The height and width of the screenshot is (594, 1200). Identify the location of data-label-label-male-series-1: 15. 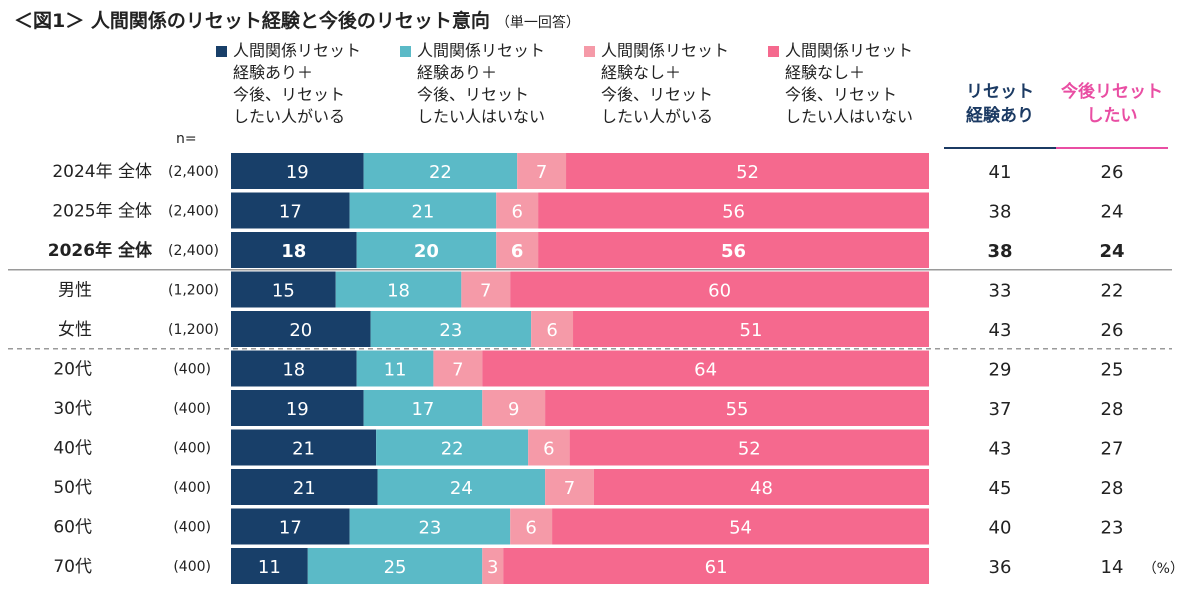
(283, 291).